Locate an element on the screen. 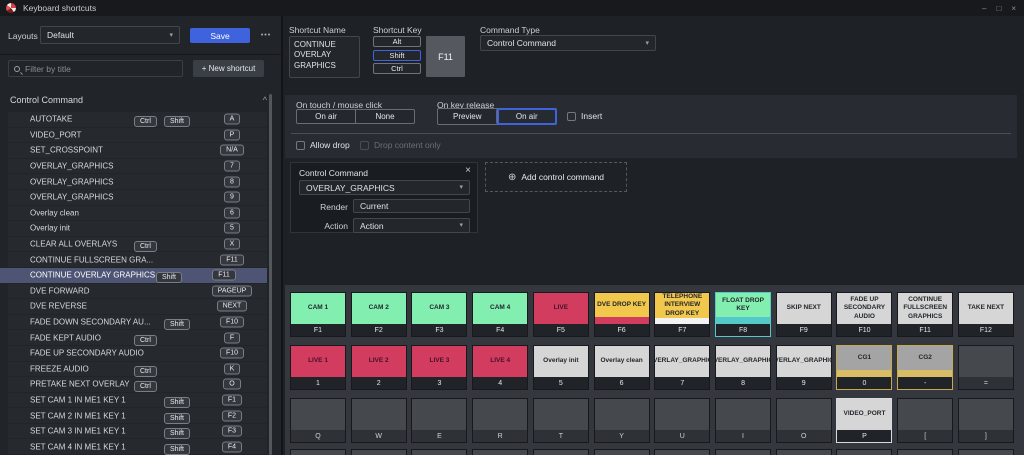 This screenshot has width=1024, height=455. keyboard-key-0: CG1 0 is located at coordinates (864, 367).